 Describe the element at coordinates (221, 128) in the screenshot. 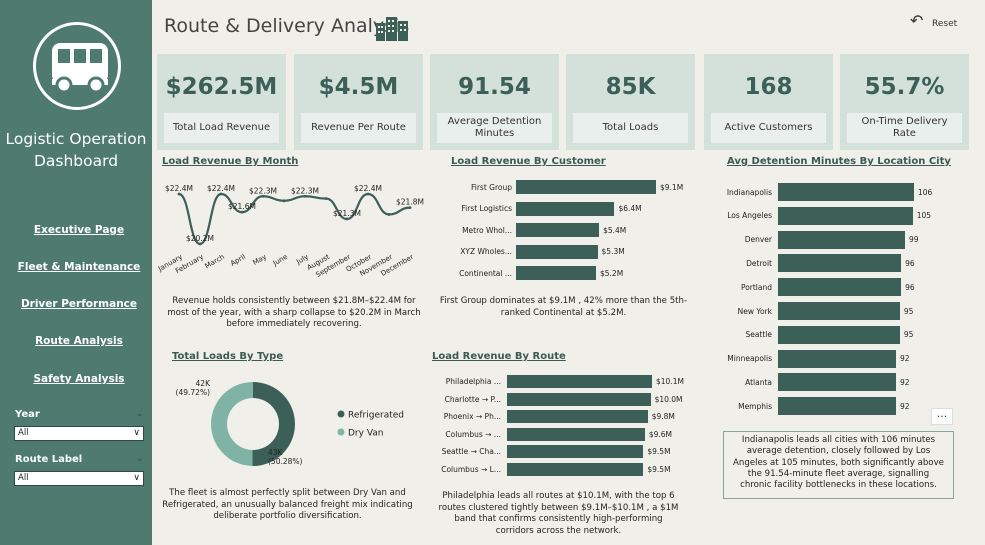

I see `kpi-label: Total Load Revenue` at that location.